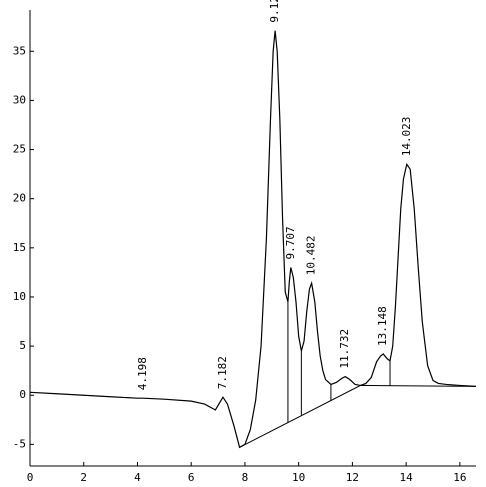 Image resolution: width=486 pixels, height=487 pixels. Describe the element at coordinates (222, 372) in the screenshot. I see `peak-label: 7.182` at that location.